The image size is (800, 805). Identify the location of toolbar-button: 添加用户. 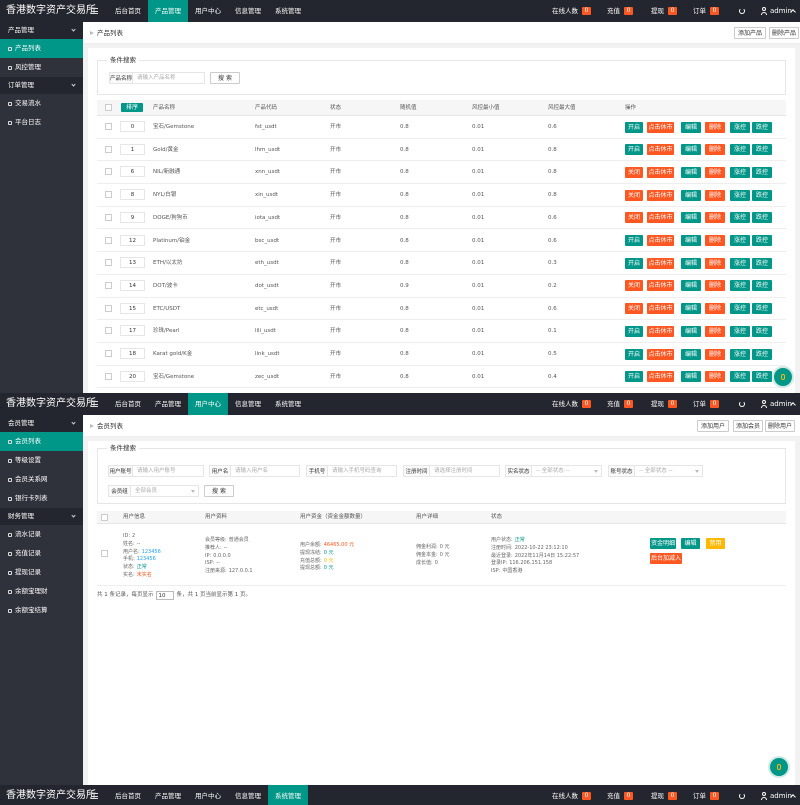
(713, 426).